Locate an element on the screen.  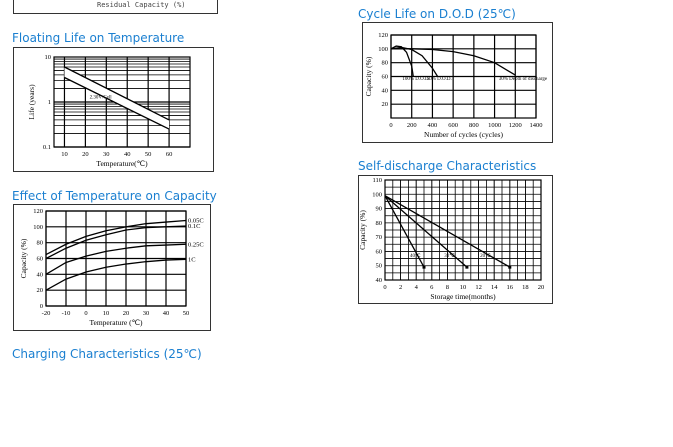
cycle-life-title: Cycle Life on D.O.D (25℃) is located at coordinates (437, 14).